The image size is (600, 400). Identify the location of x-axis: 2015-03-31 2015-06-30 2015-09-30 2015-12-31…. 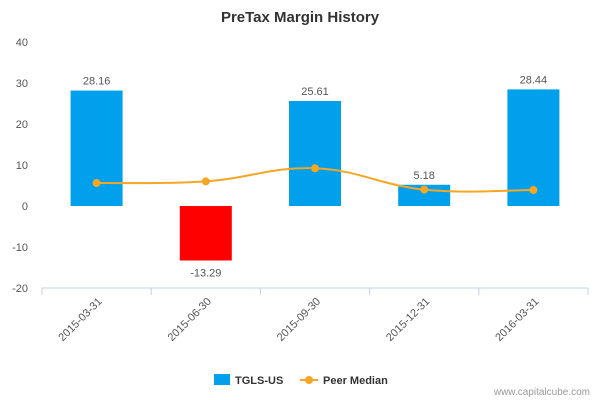
(315, 315).